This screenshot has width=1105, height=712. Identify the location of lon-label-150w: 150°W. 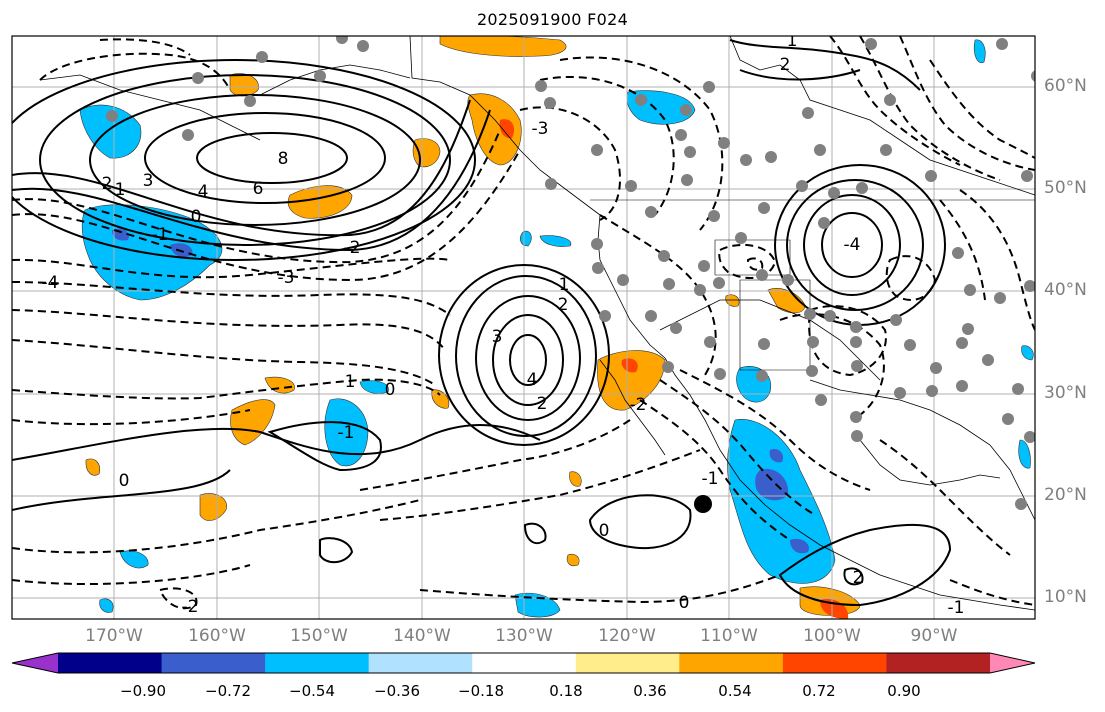
(319, 636).